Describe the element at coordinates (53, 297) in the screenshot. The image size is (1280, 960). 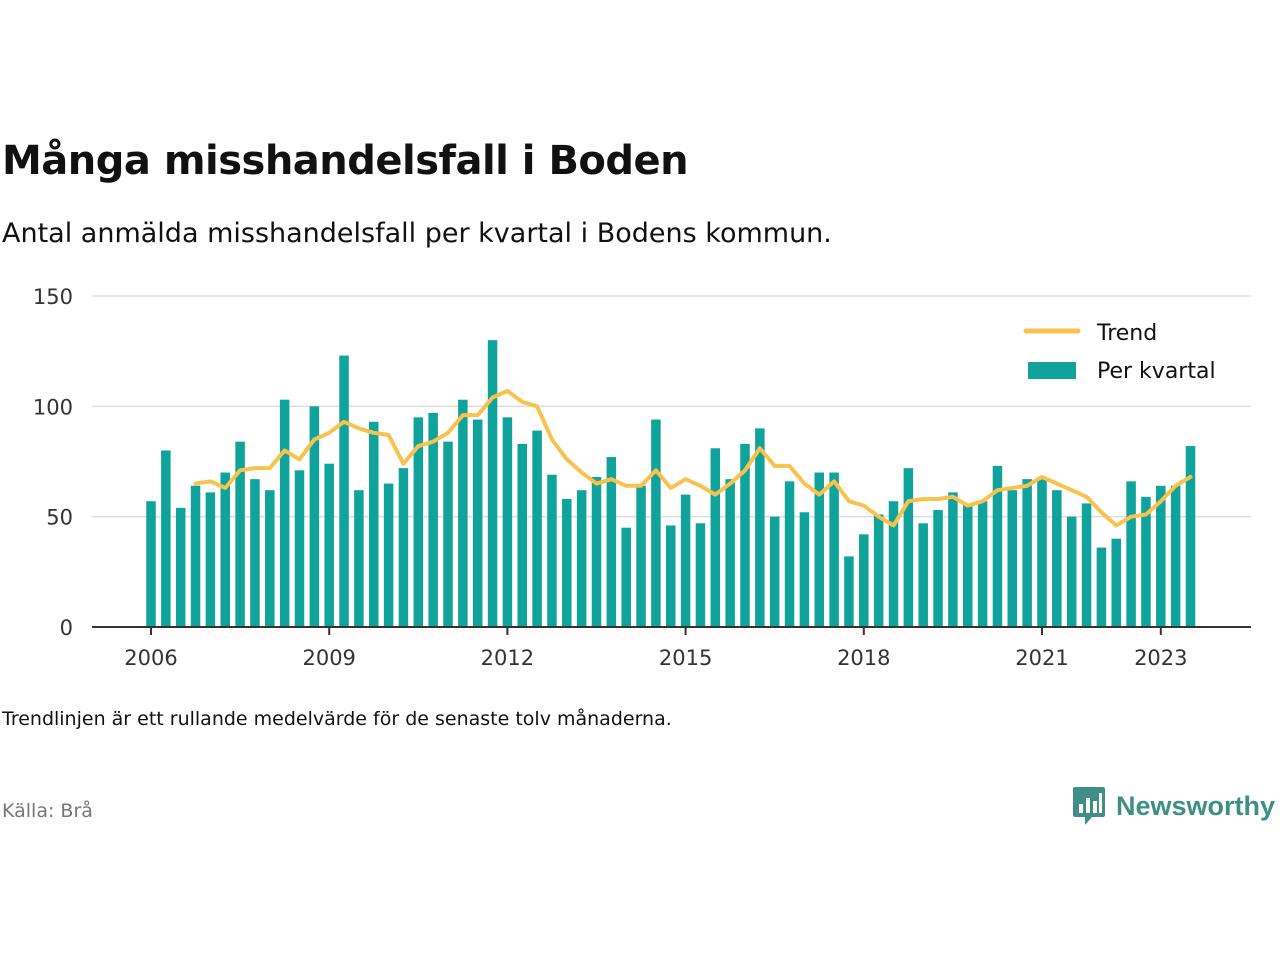
I see `y-tick-label: 150` at that location.